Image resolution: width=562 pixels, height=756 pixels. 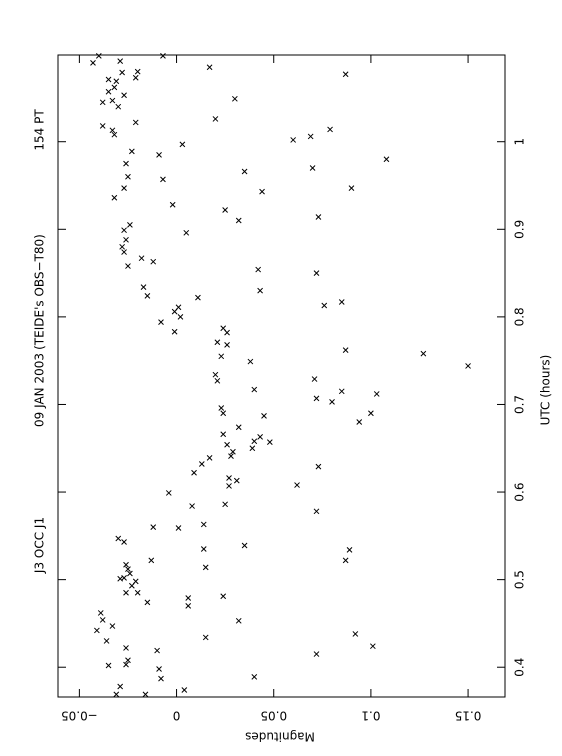 What do you see at coordinates (468, 716) in the screenshot?
I see `y-tick-label: 0.15` at bounding box center [468, 716].